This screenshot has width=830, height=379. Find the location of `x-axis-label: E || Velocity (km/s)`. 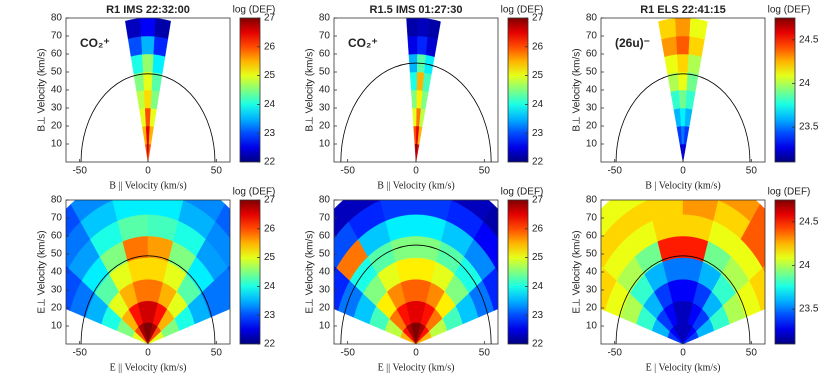

x-axis-label: E || Velocity (km/s) is located at coordinates (148, 367).